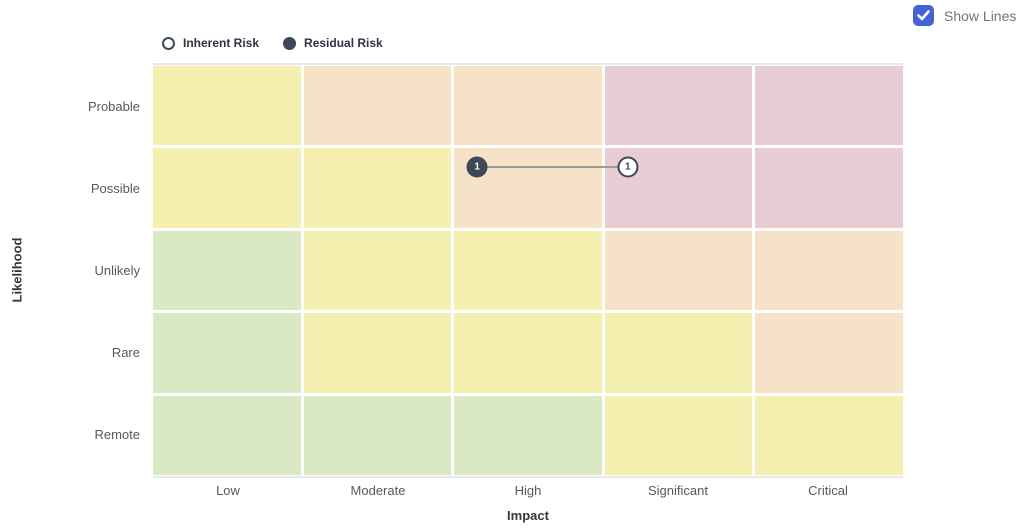  I want to click on matrix-cell-remote-significant, so click(678, 435).